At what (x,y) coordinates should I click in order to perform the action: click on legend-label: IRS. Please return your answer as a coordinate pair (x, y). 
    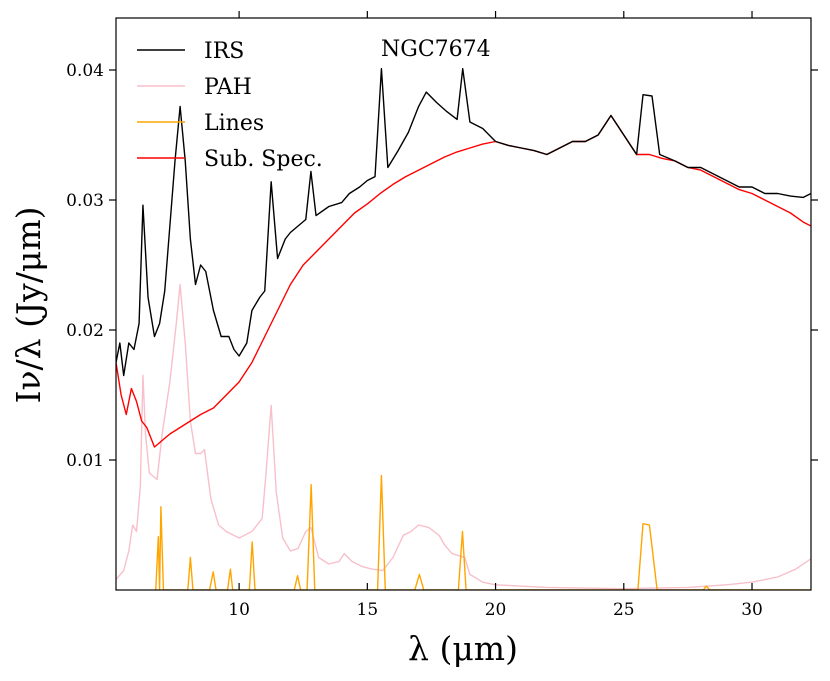
    Looking at the image, I should click on (224, 51).